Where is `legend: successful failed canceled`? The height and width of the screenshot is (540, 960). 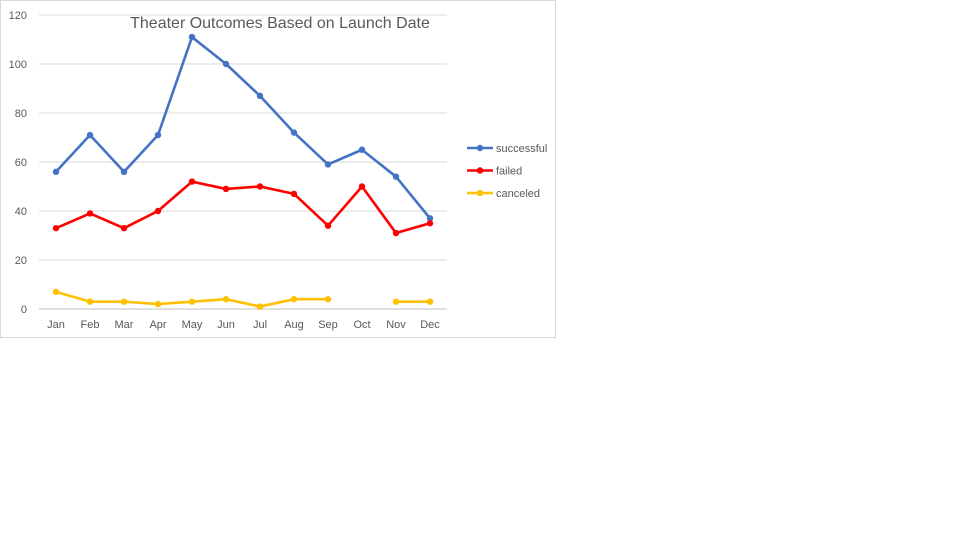 legend: successful failed canceled is located at coordinates (507, 171).